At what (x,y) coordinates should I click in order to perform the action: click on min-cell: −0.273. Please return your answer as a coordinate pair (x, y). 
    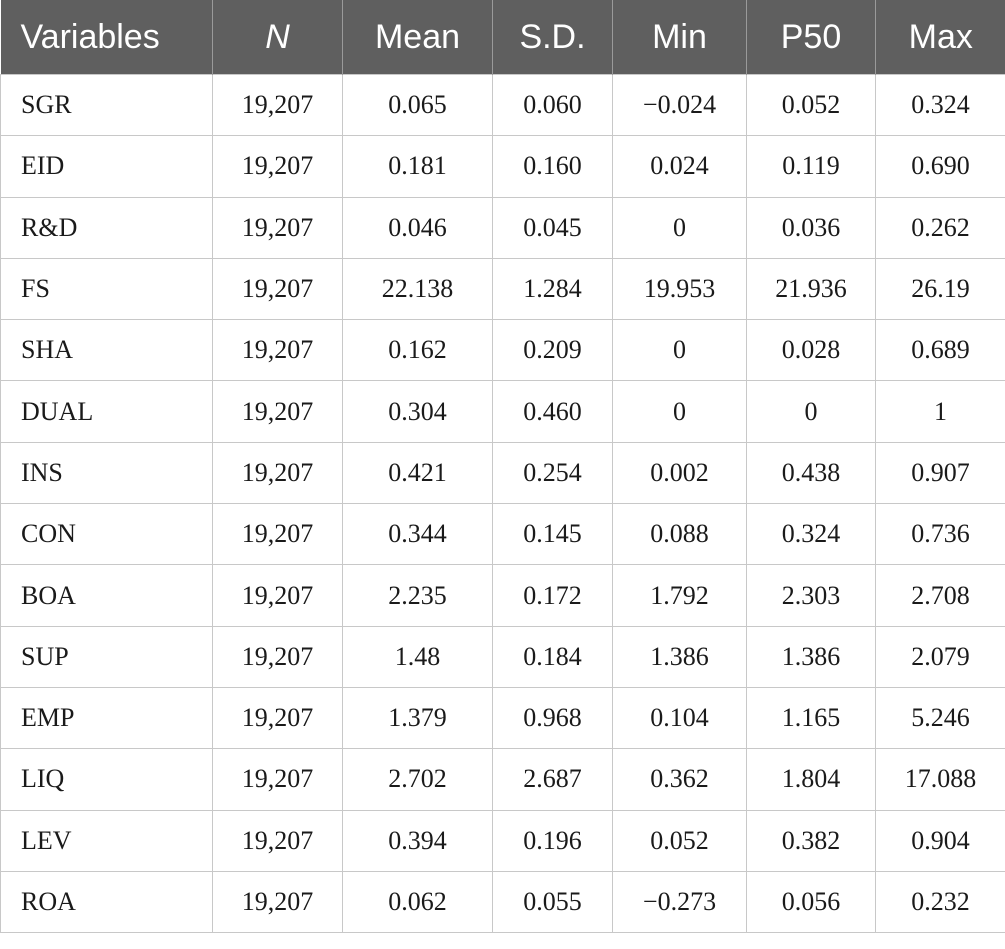
    Looking at the image, I should click on (679, 902).